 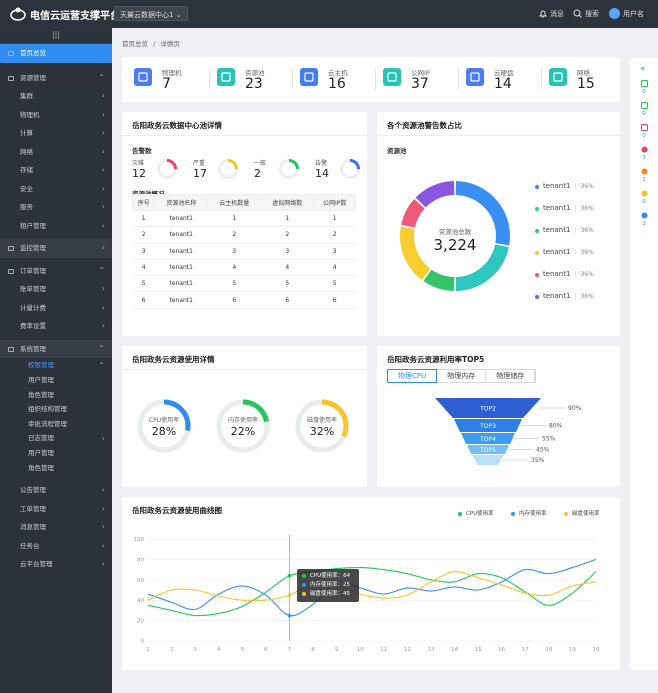 I want to click on card-title: 岳阳政务云资源使用详情, so click(x=173, y=359).